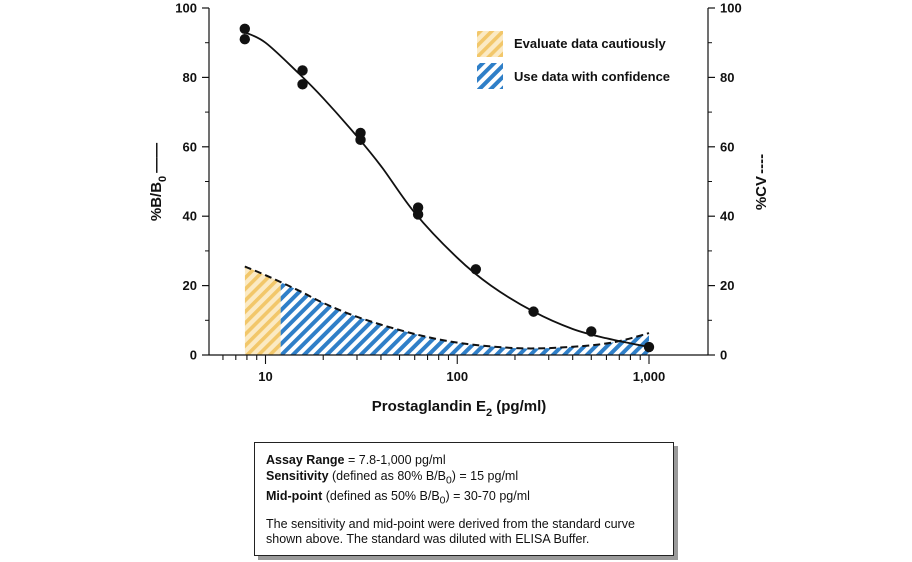 The width and height of the screenshot is (912, 562). I want to click on right-y-tick-label: 0, so click(723, 355).